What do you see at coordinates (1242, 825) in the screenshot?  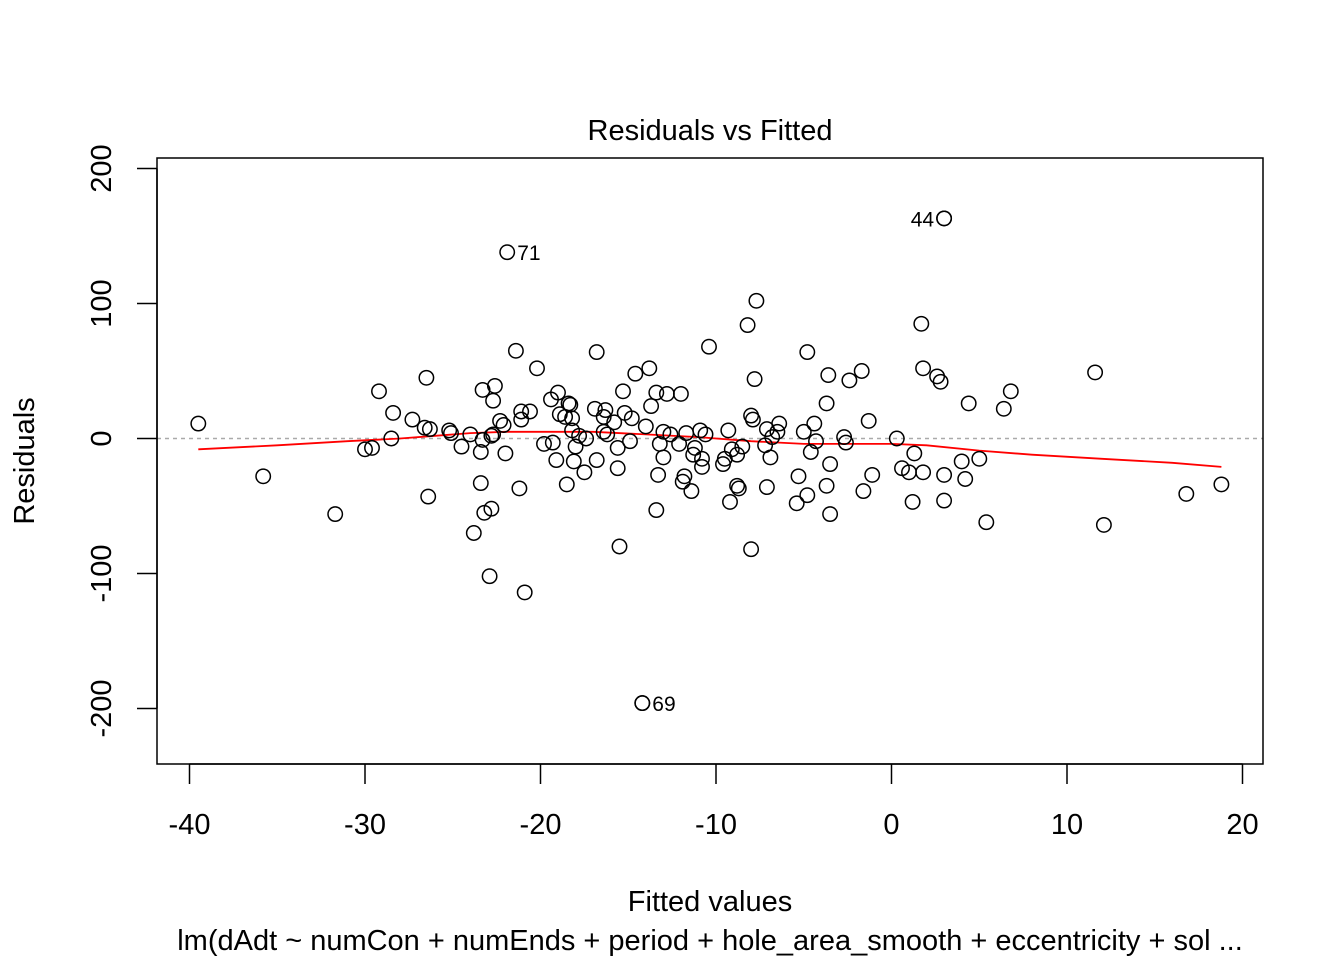 I see `x-tick-label: 20` at bounding box center [1242, 825].